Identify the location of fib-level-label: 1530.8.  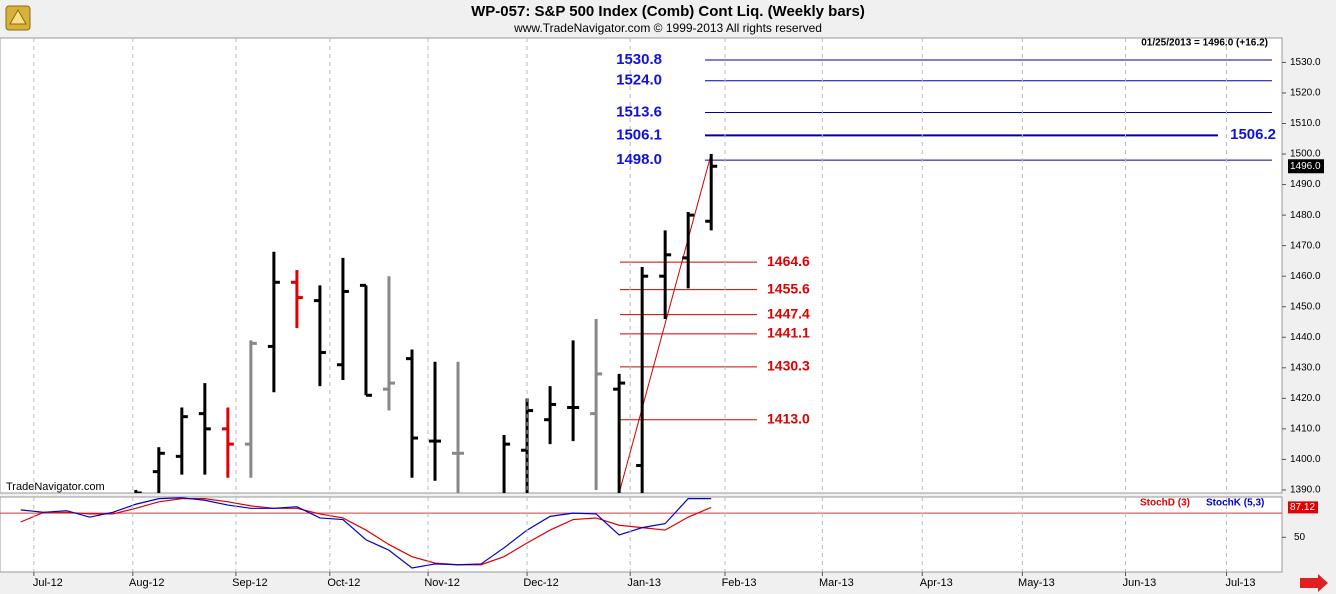
(639, 59).